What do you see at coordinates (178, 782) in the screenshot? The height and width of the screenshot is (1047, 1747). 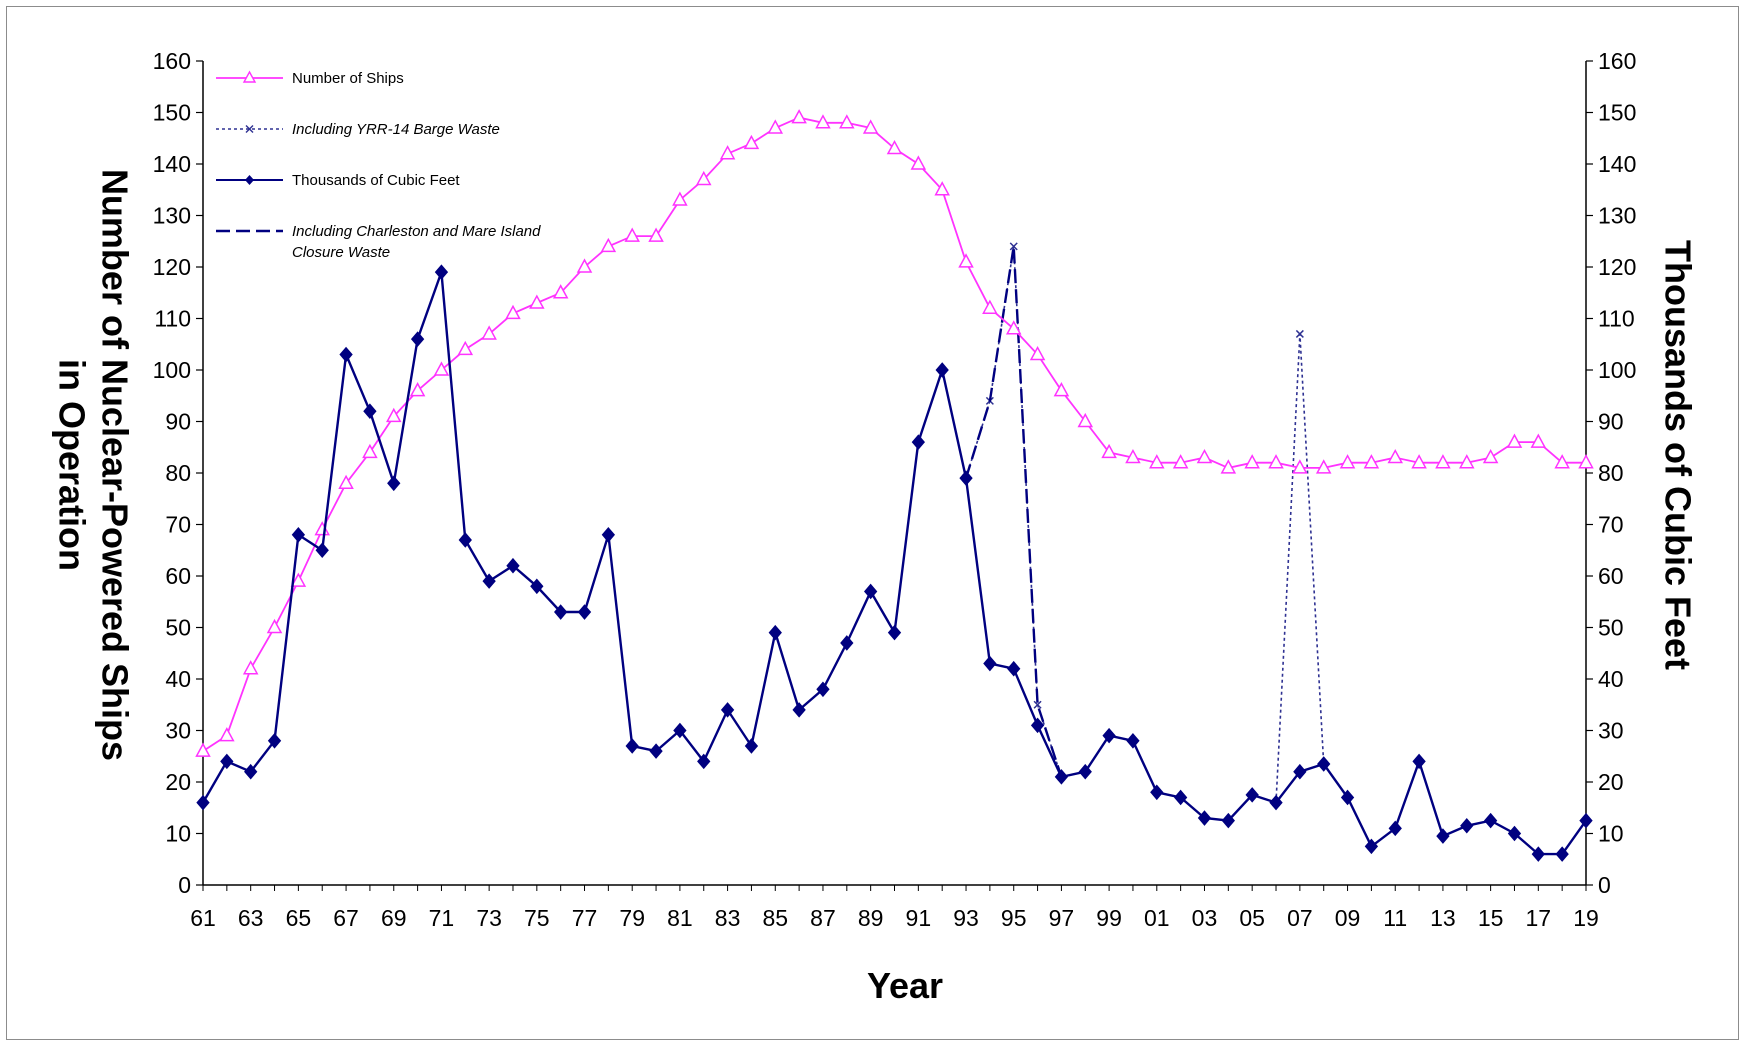 I see `y-tick-label-left: 20` at bounding box center [178, 782].